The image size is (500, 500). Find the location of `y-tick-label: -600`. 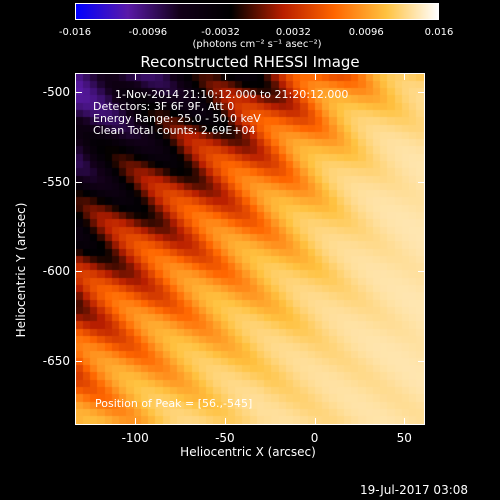

y-tick-label: -600 is located at coordinates (56, 271).